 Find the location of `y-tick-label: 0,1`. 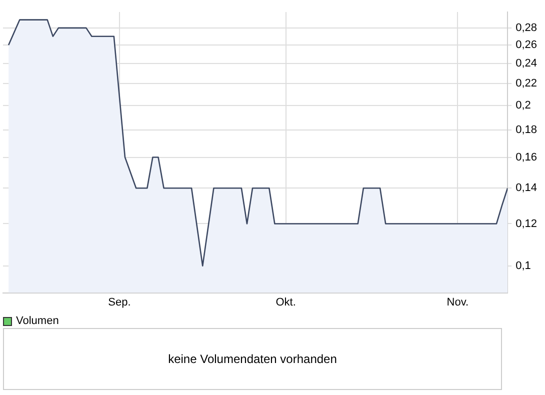

y-tick-label: 0,1 is located at coordinates (523, 266).